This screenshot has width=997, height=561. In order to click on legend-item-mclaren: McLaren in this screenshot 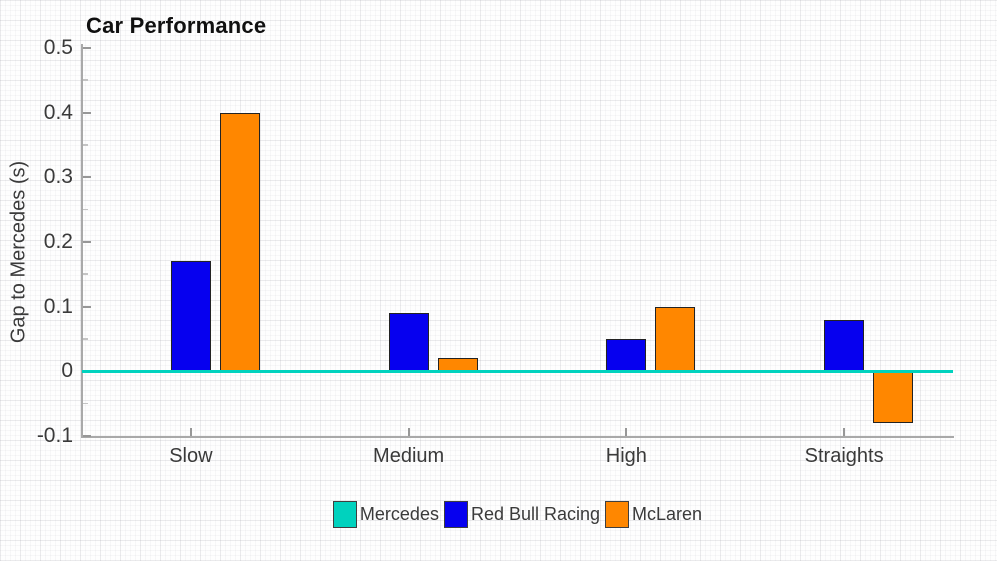, I will do `click(654, 514)`.